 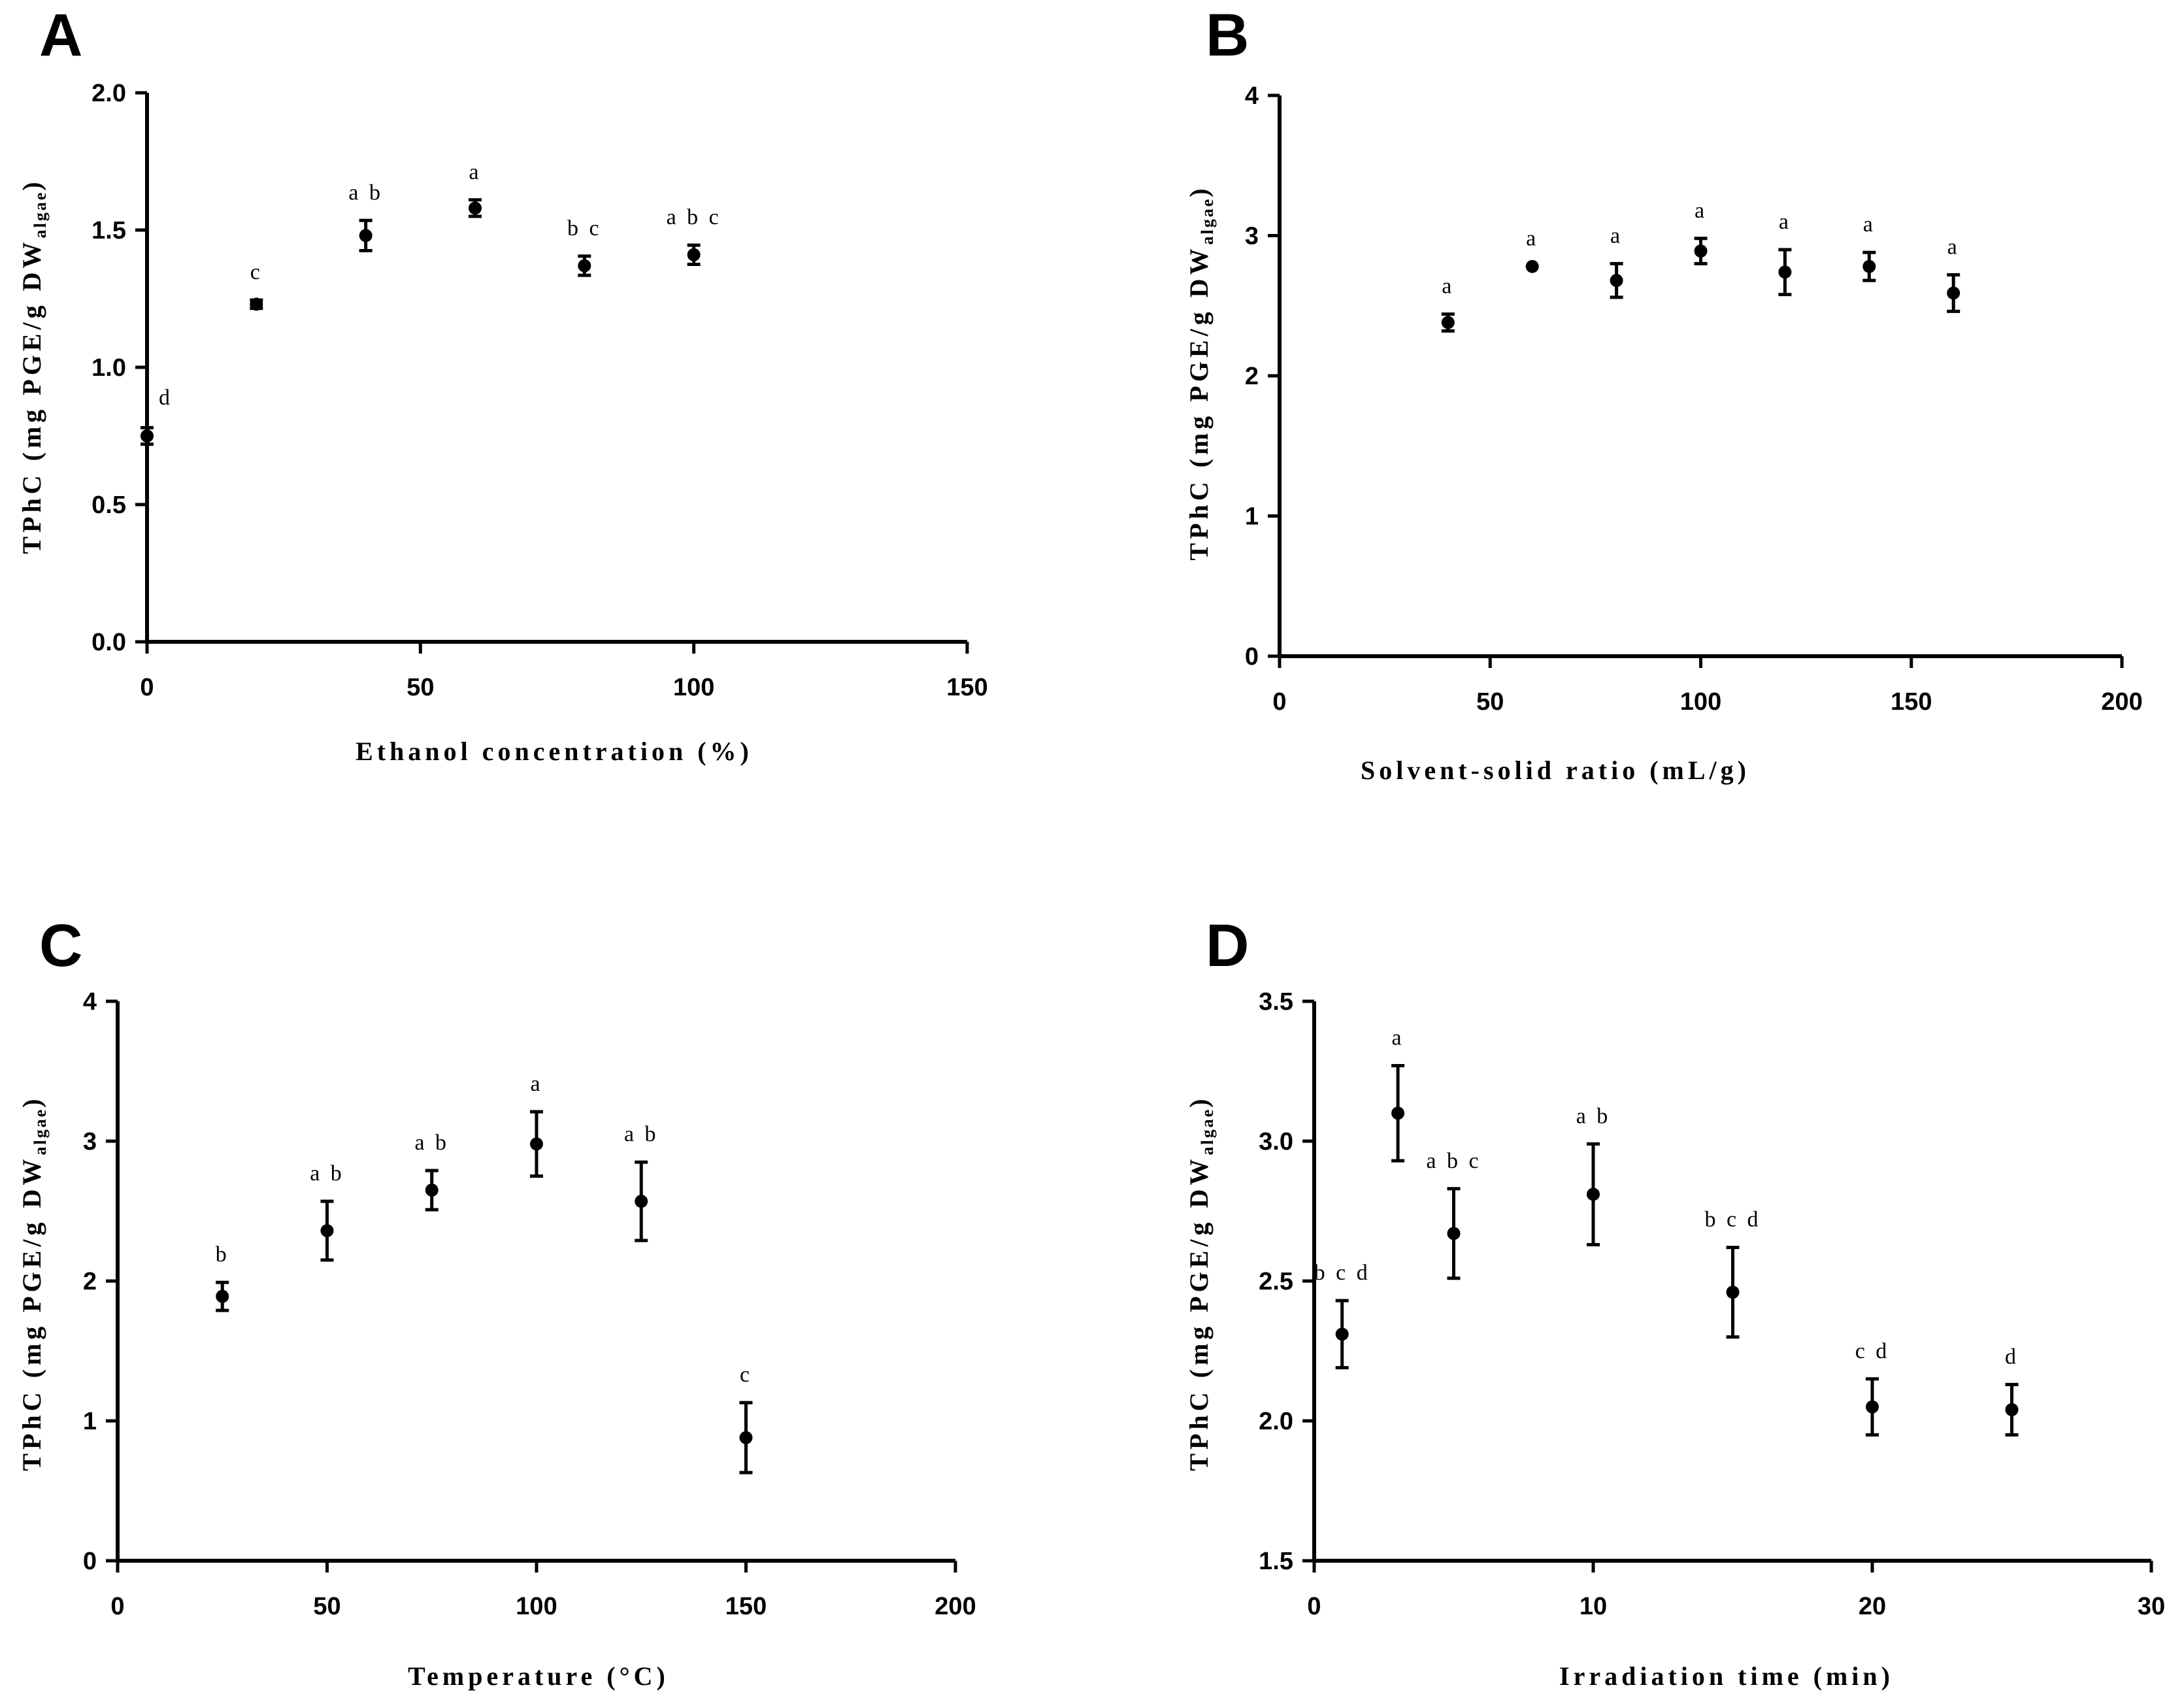 I want to click on y-tick-label: 1, so click(x=90, y=1421).